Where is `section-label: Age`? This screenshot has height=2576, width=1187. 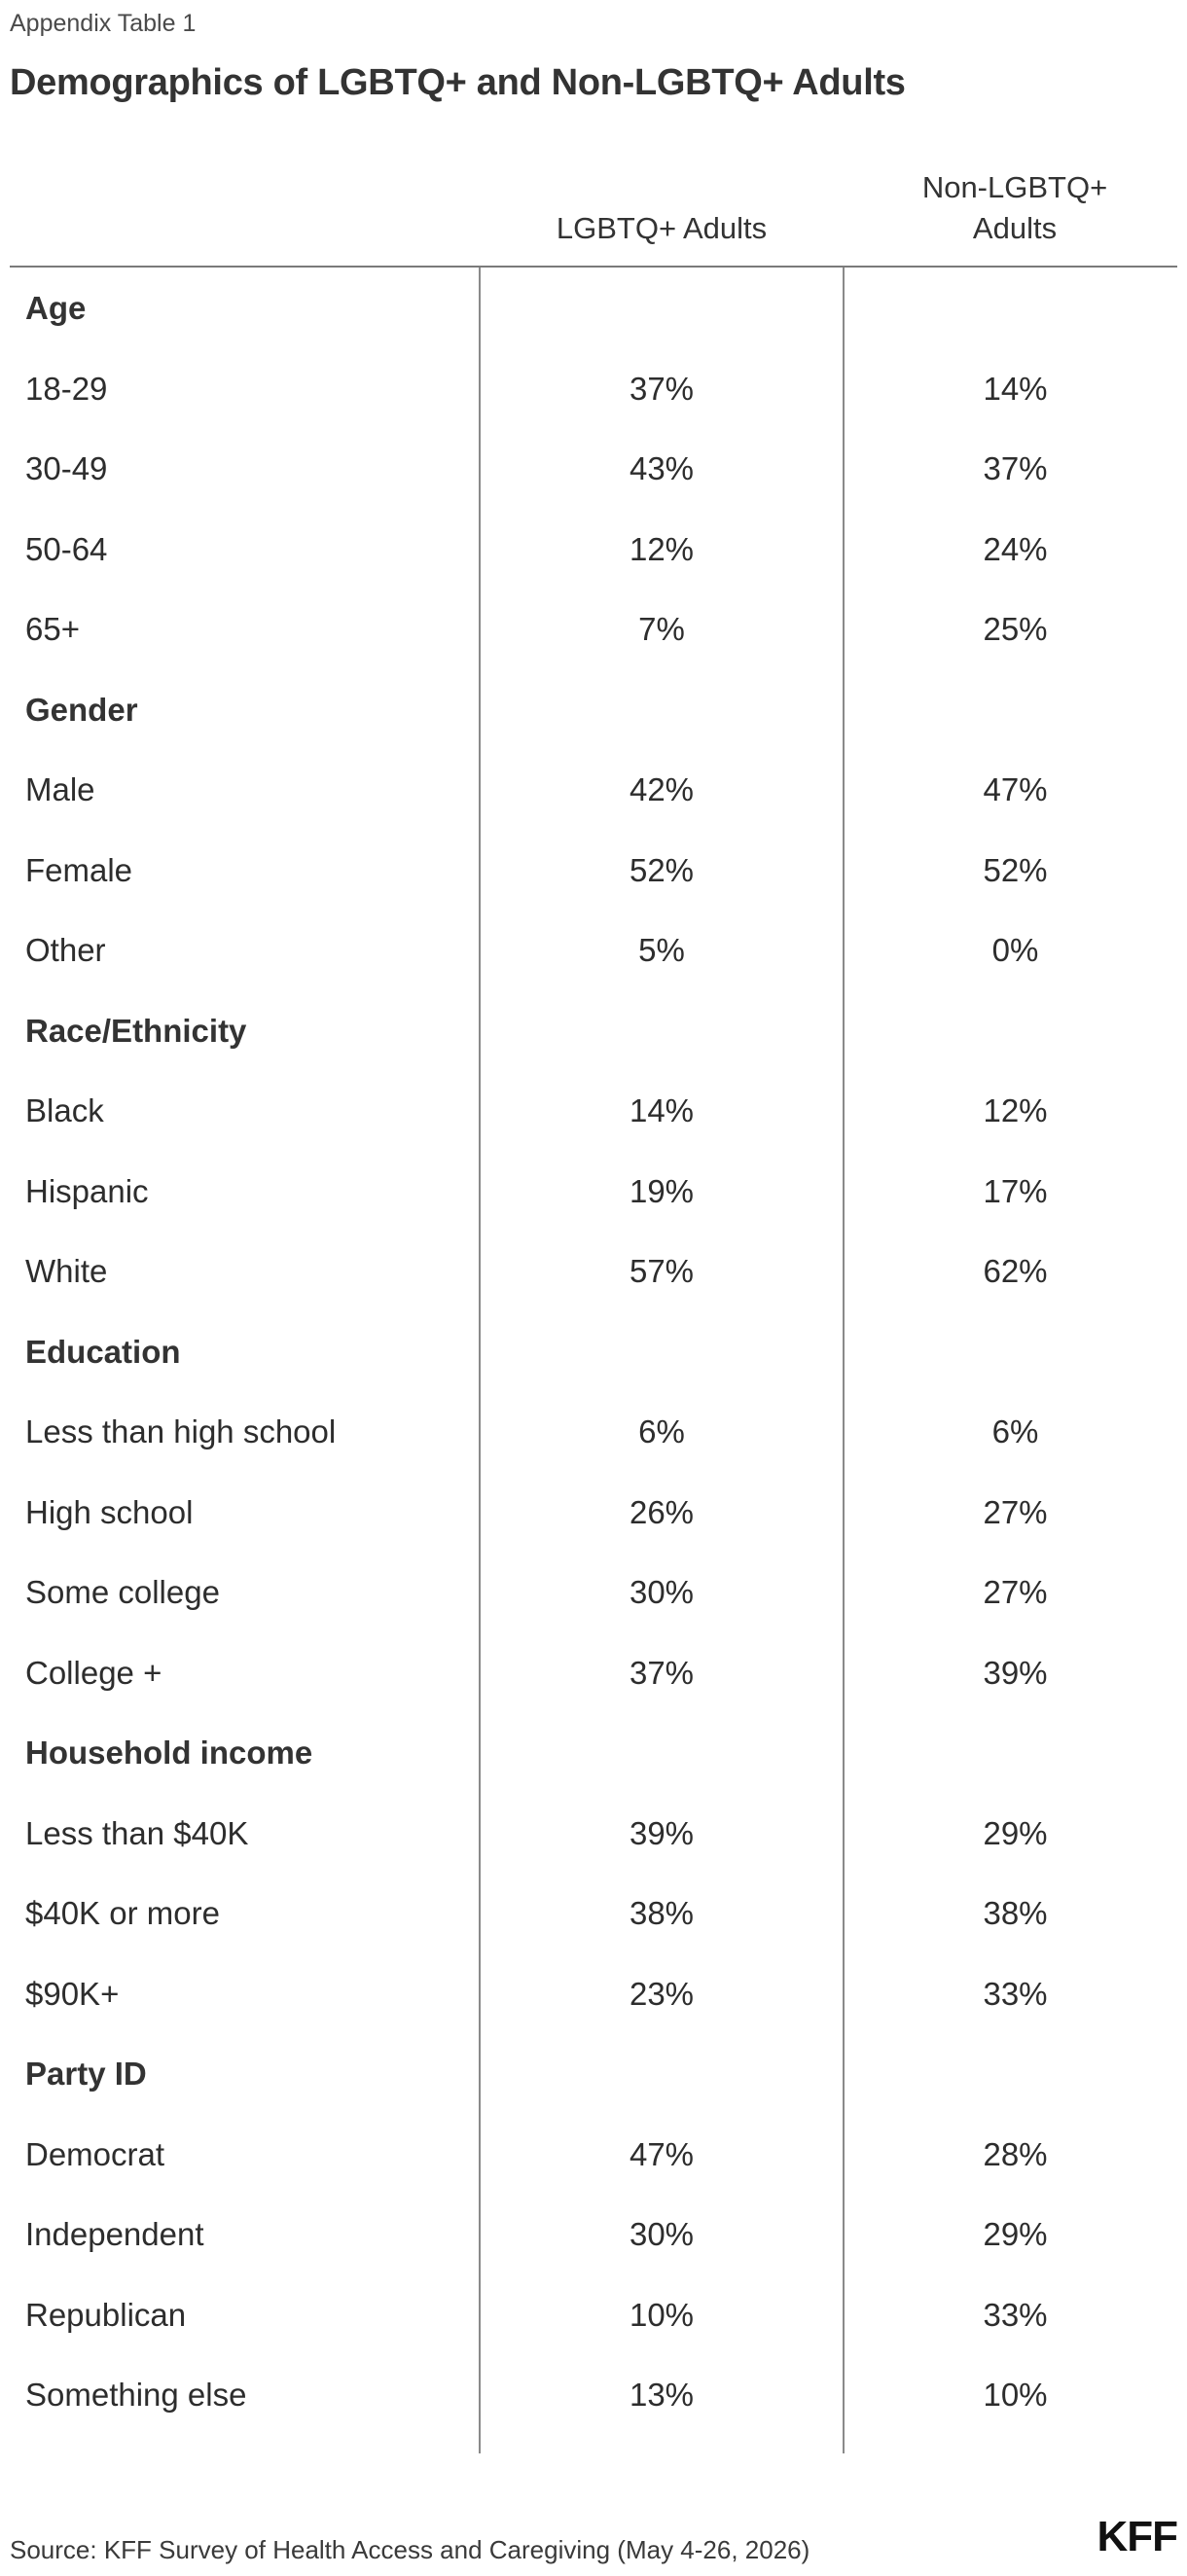
section-label: Age is located at coordinates (56, 308).